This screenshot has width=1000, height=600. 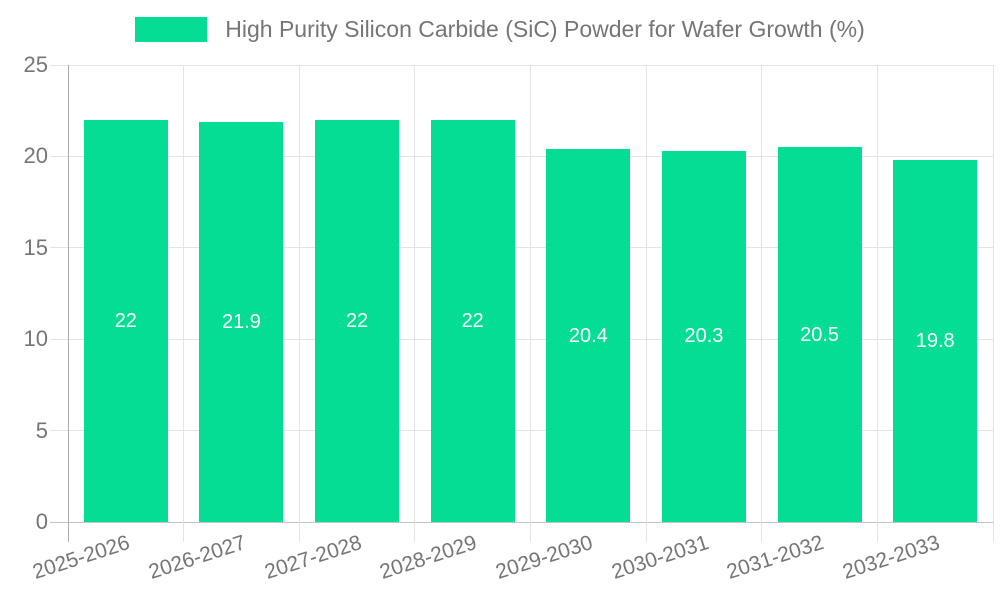 I want to click on bar-value-label: 20.3, so click(x=704, y=336).